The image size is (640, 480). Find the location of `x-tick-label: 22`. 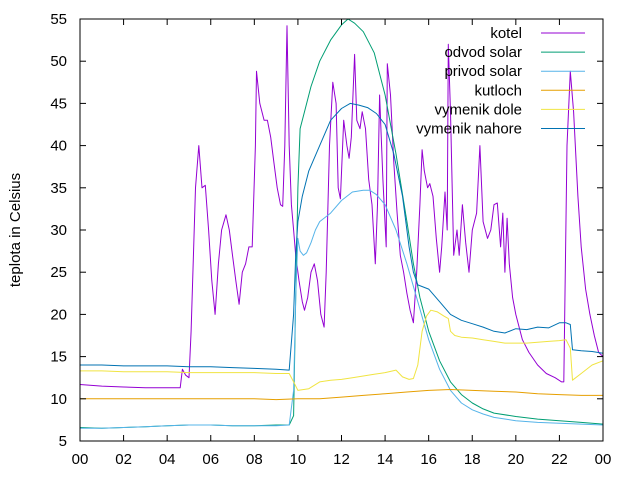

x-tick-label: 22 is located at coordinates (559, 459).